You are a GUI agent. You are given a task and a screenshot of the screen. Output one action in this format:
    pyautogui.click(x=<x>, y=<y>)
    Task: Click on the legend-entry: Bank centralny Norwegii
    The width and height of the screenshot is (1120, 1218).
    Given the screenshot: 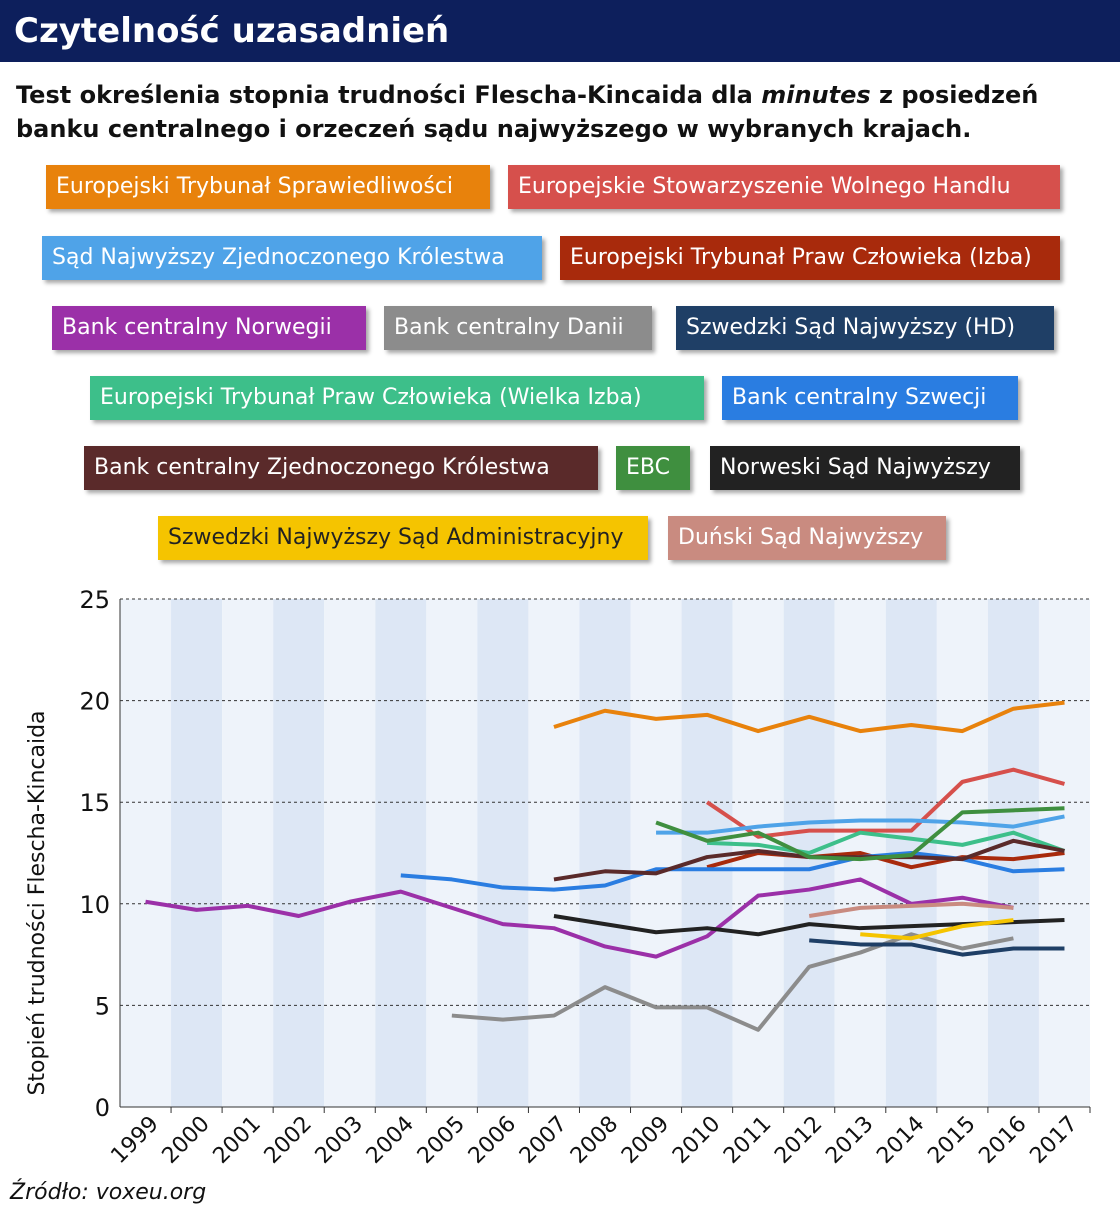 What is the action you would take?
    pyautogui.click(x=209, y=328)
    